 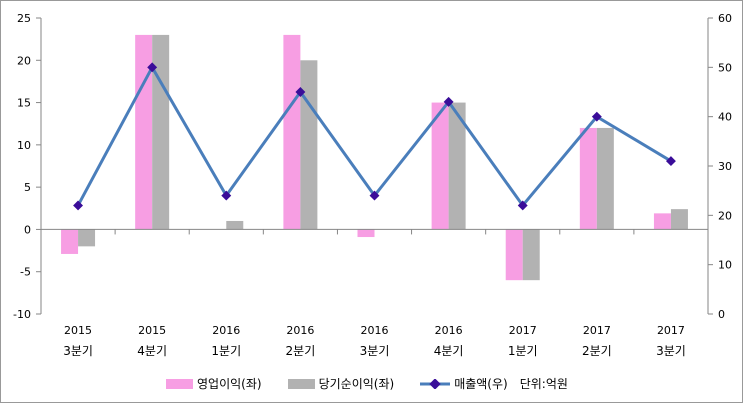 What do you see at coordinates (721, 314) in the screenshot?
I see `right-tick-label: 0` at bounding box center [721, 314].